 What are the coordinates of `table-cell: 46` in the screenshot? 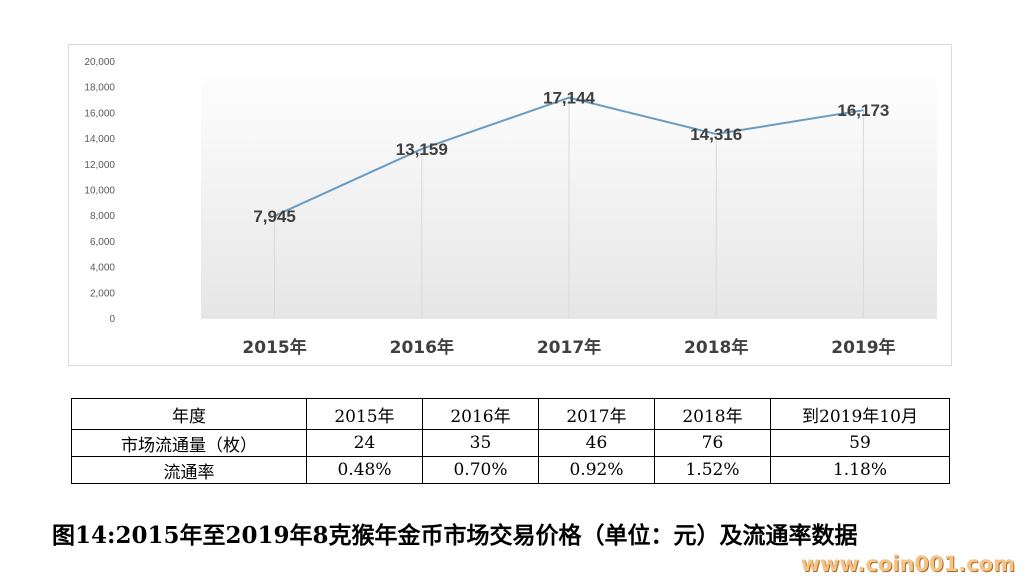 It's located at (596, 443).